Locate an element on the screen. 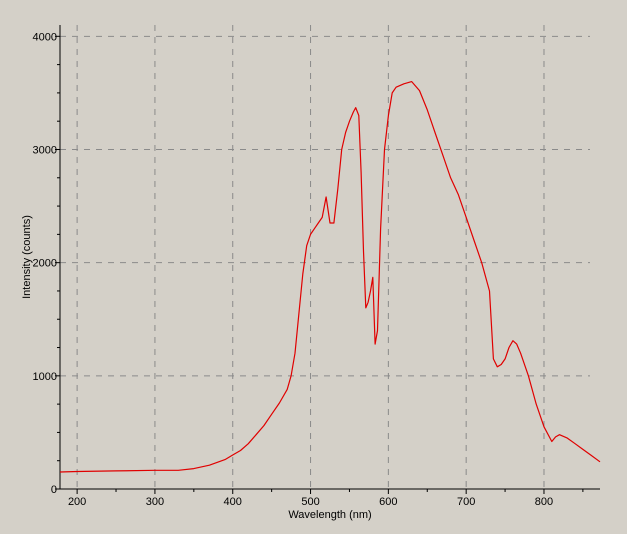  y-tick-label: 2000 is located at coordinates (45, 264).